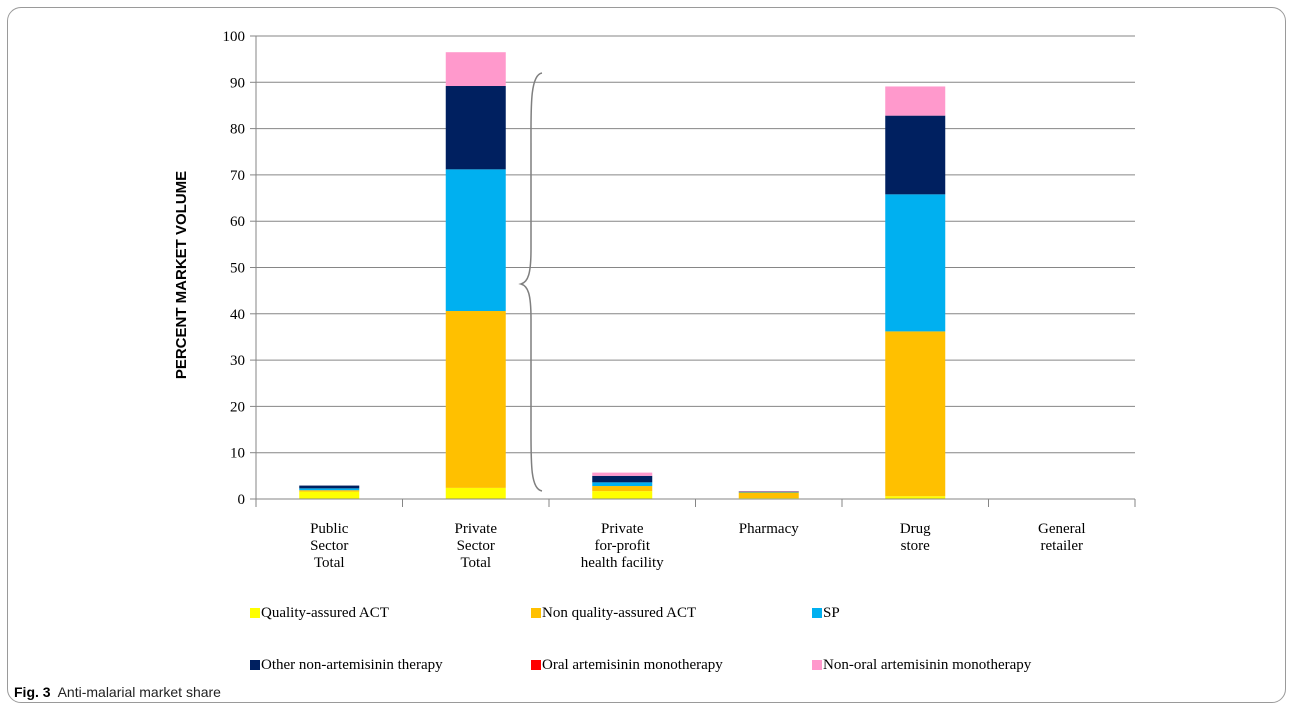  I want to click on legend-item: Non quality-assured ACT, so click(613, 613).